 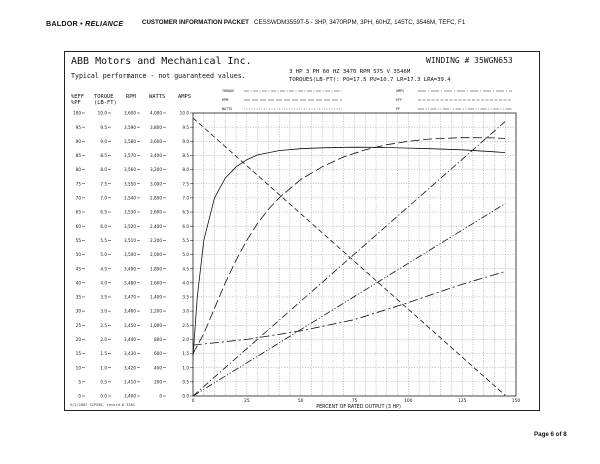 What do you see at coordinates (77, 97) in the screenshot?
I see `axis-header: %EFF` at bounding box center [77, 97].